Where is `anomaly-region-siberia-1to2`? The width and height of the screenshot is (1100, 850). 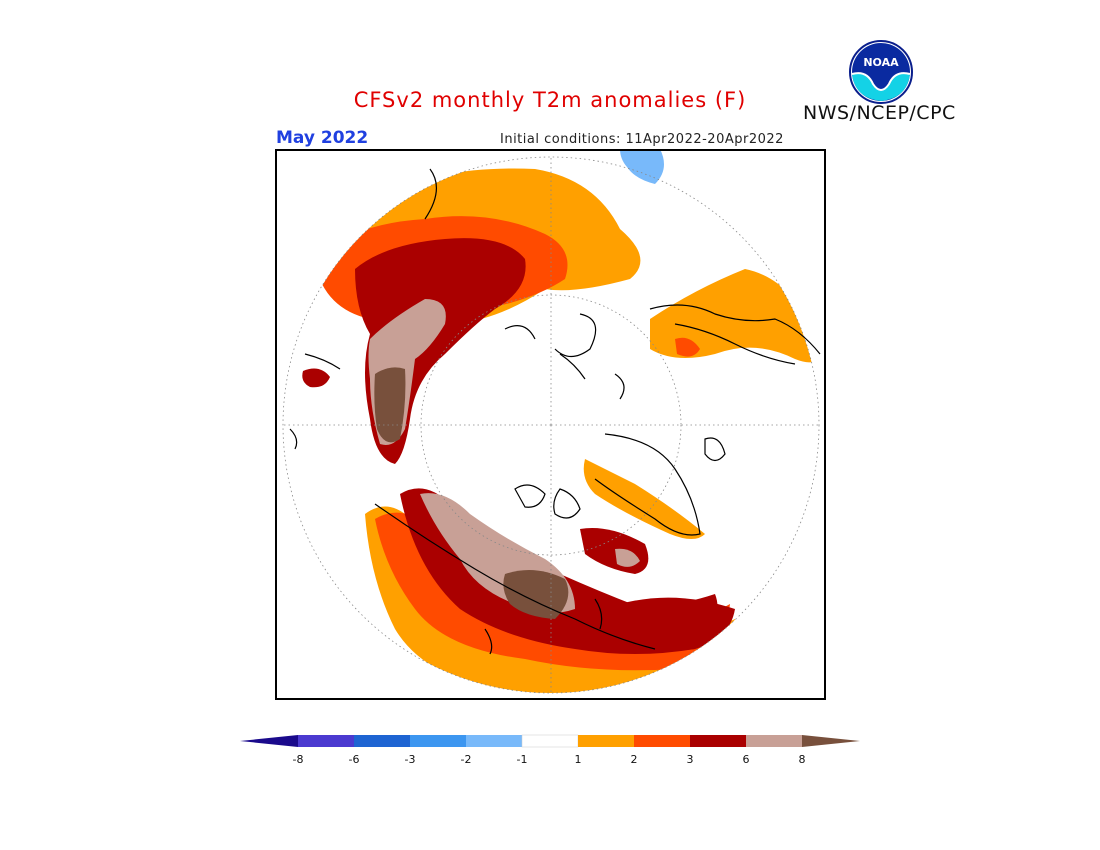
anomaly-region-siberia-1to2 is located at coordinates (644, 499).